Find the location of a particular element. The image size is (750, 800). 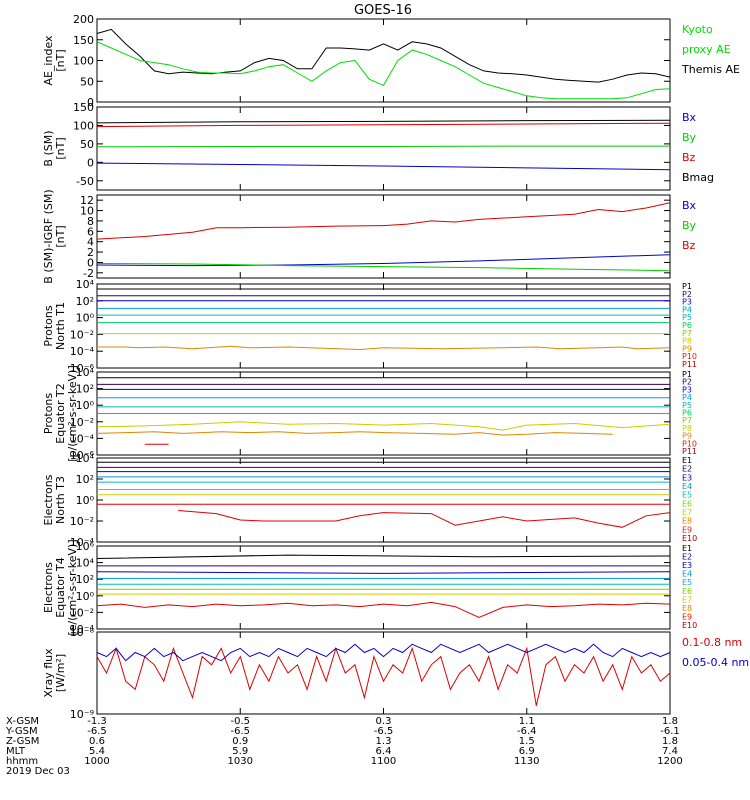

ee-legend-1: E2 is located at coordinates (687, 557).